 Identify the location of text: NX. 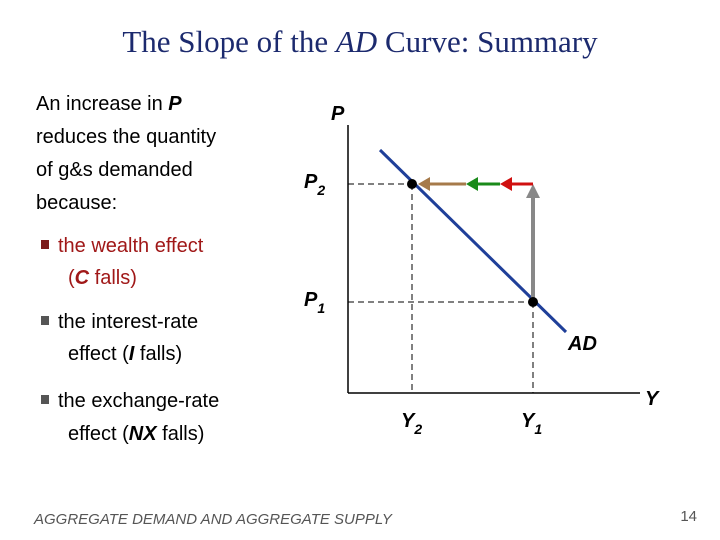
(143, 434).